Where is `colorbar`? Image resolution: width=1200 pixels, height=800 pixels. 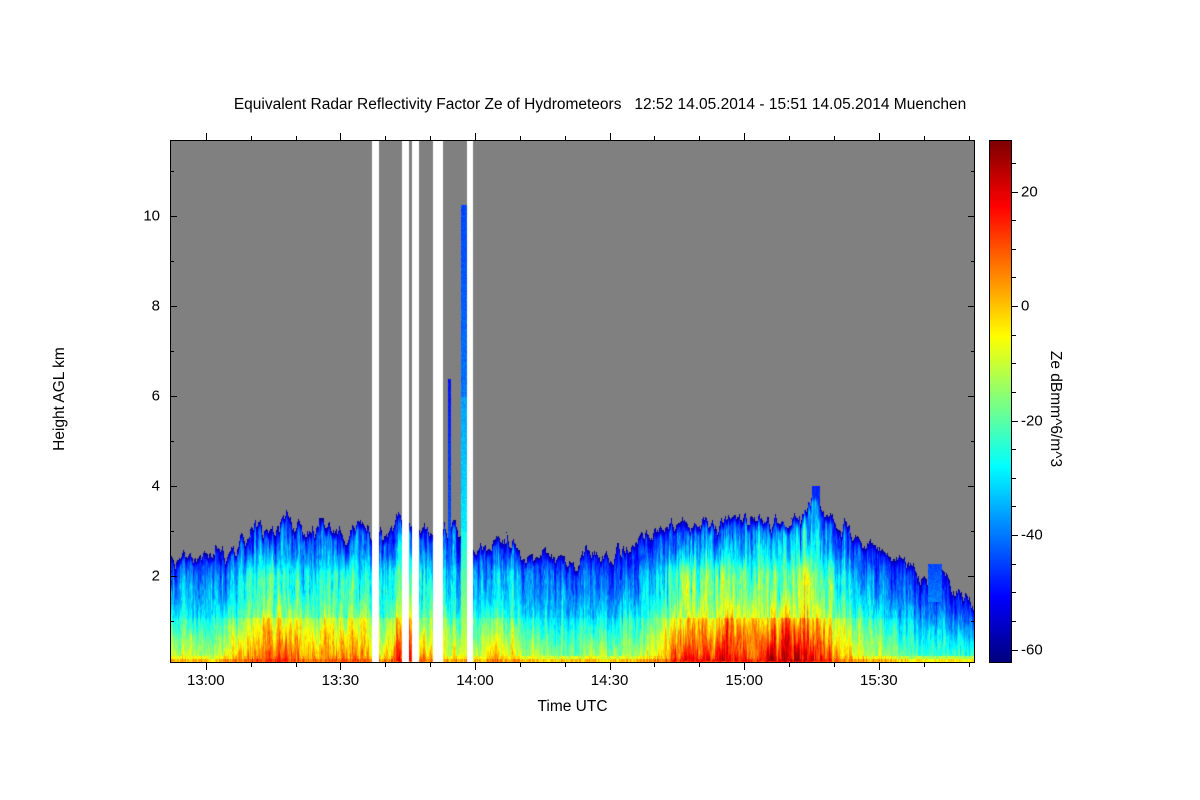
colorbar is located at coordinates (1000, 401).